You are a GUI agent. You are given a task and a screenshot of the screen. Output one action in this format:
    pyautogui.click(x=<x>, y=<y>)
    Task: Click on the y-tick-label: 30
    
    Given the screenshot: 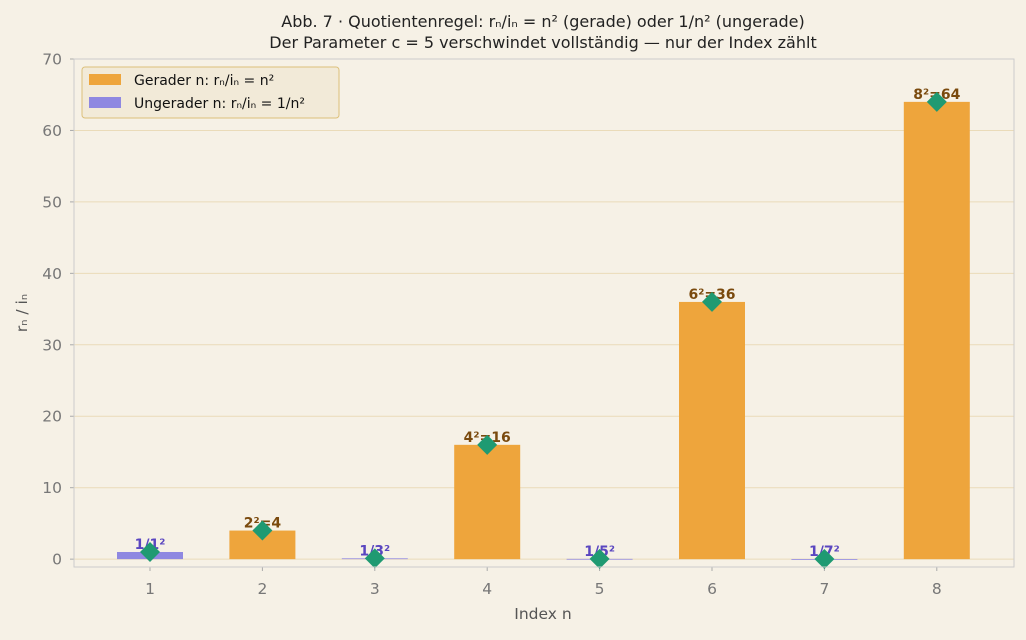 What is the action you would take?
    pyautogui.click(x=52, y=345)
    